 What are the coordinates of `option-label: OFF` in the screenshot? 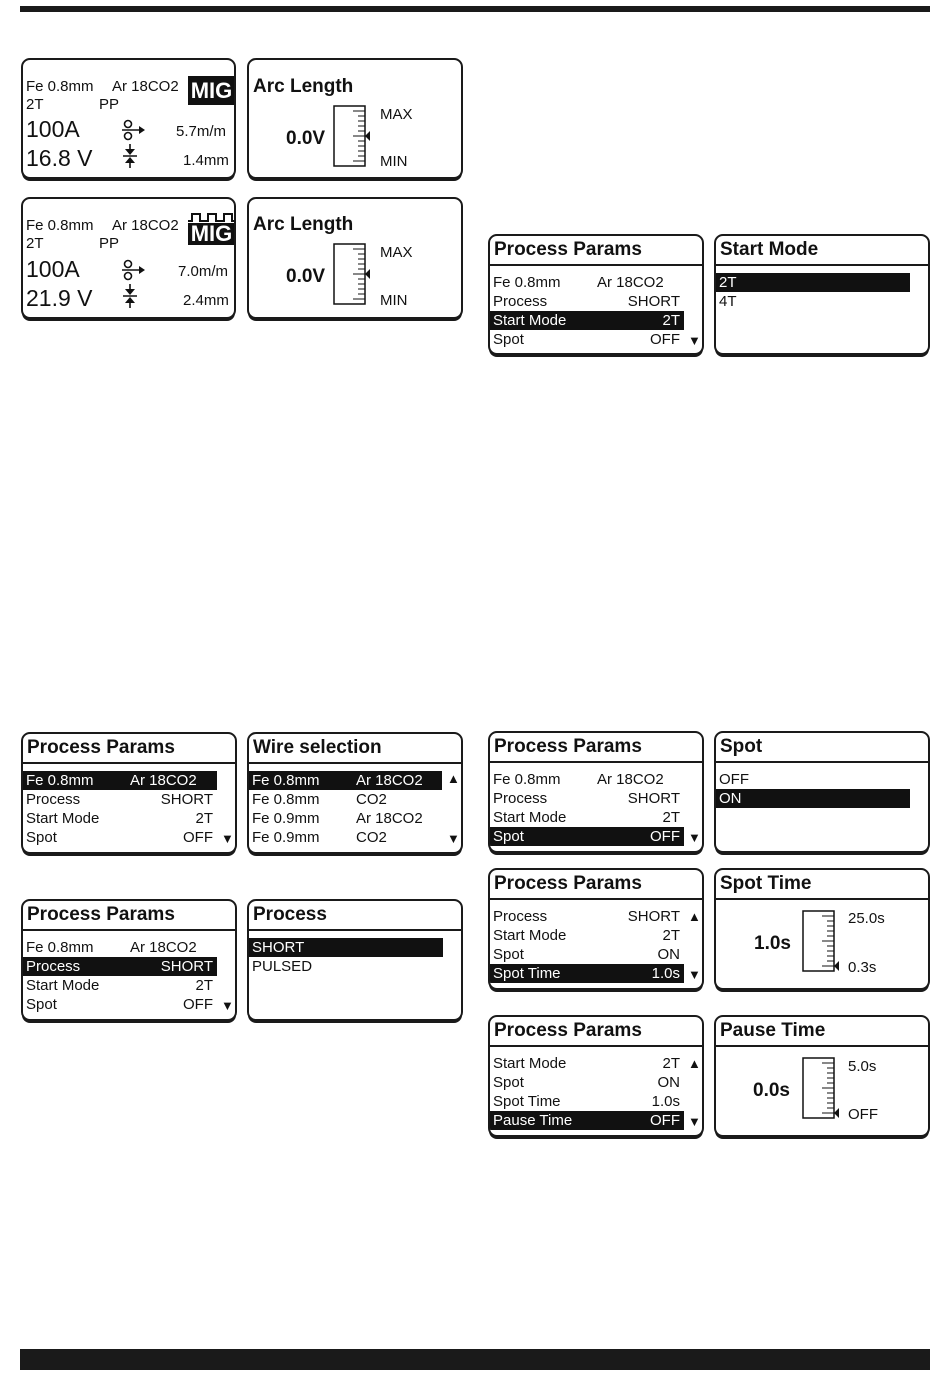 It's located at (734, 779).